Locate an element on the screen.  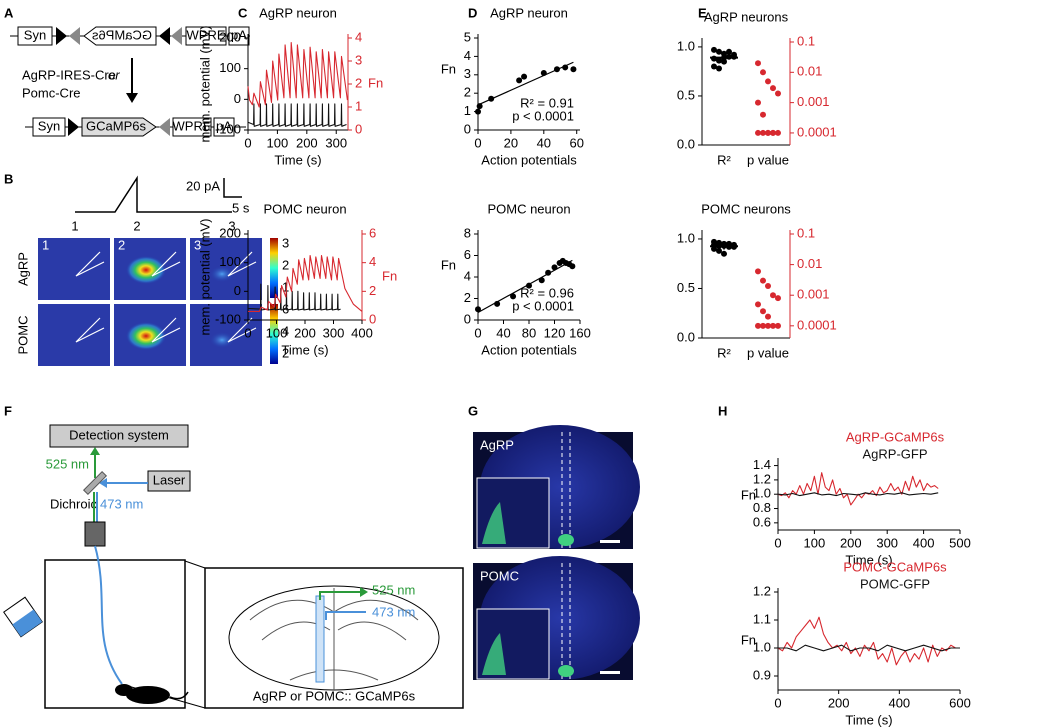
construct-label: GCaMP6s is located at coordinates (116, 125).